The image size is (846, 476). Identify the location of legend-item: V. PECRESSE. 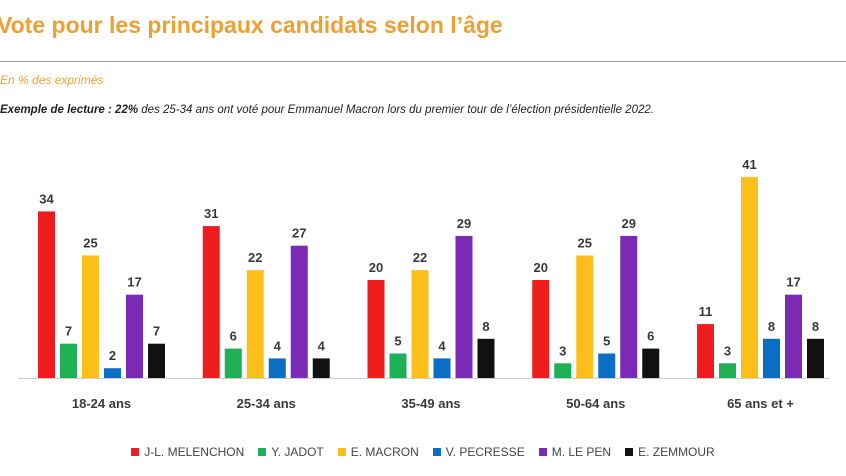
(478, 452).